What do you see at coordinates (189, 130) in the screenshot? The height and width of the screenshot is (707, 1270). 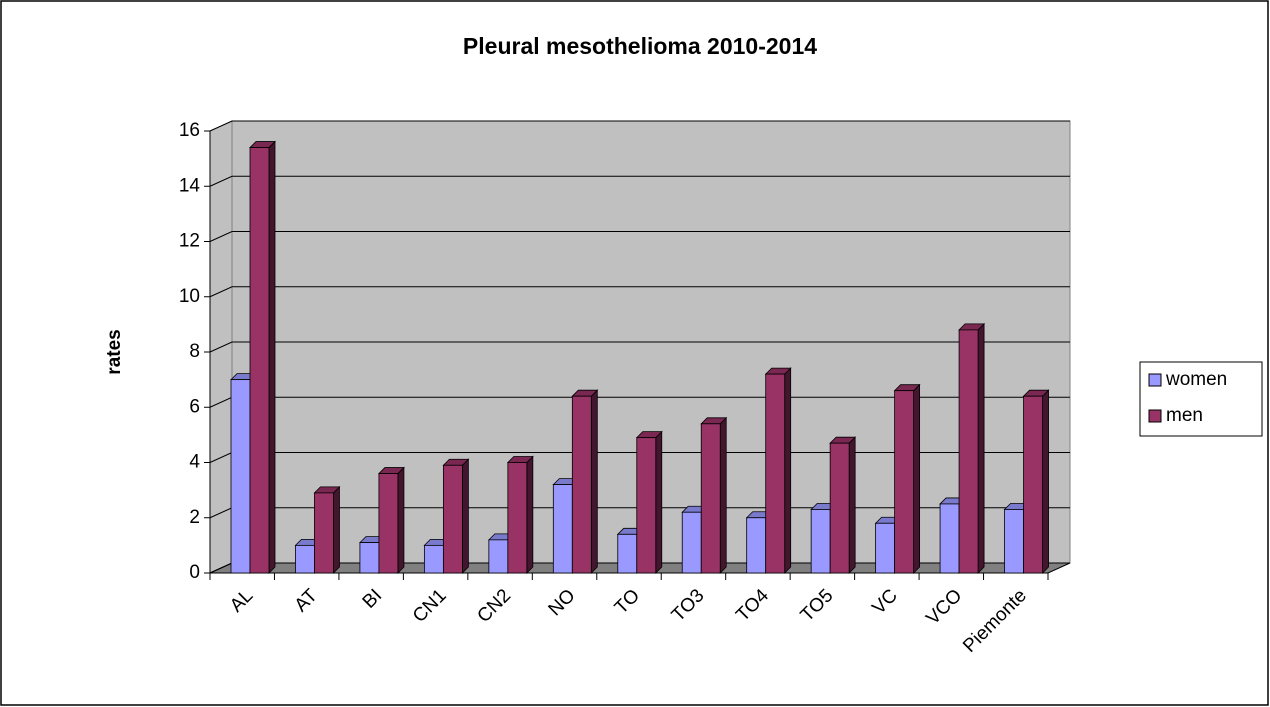 I see `y-tick-label: 16` at bounding box center [189, 130].